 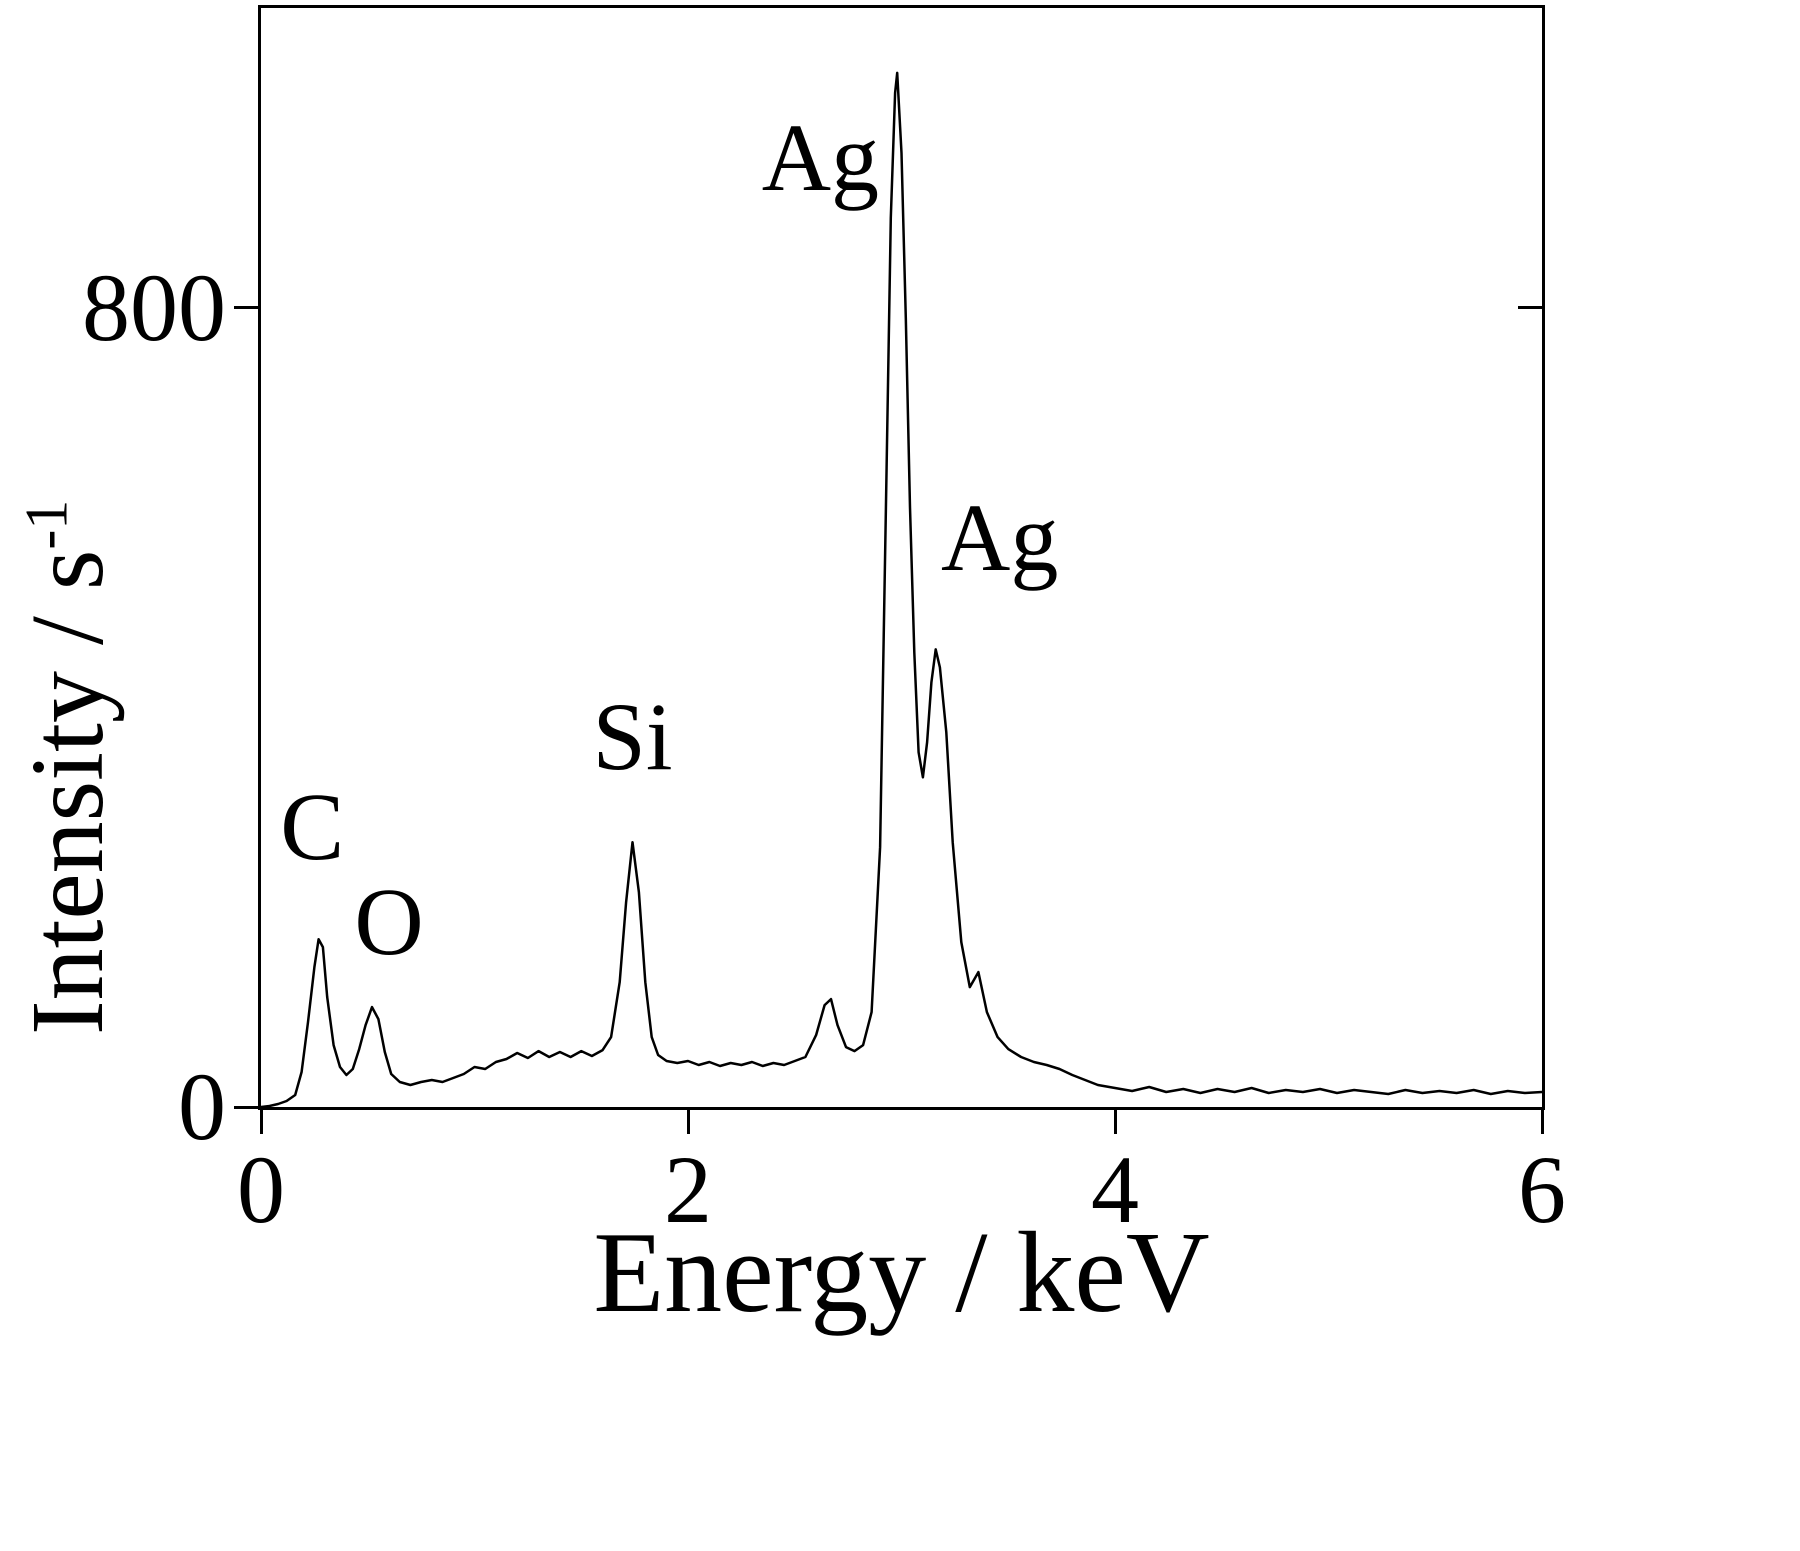 I want to click on peak-label-c-0: C, so click(x=312, y=827).